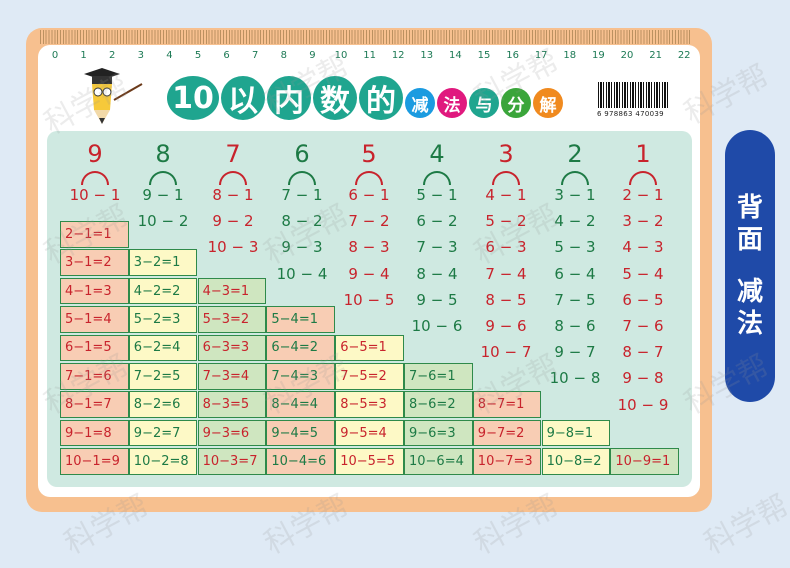  Describe the element at coordinates (233, 195) in the screenshot. I see `decomposition-expression: 8 − 1` at that location.